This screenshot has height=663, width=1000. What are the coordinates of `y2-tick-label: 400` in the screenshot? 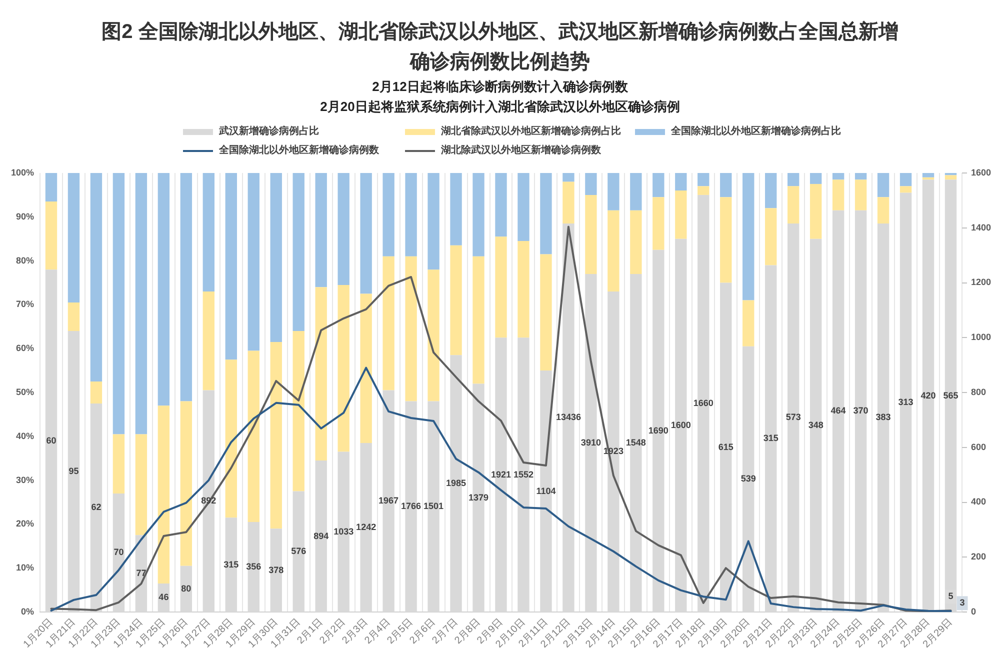 It's located at (978, 501).